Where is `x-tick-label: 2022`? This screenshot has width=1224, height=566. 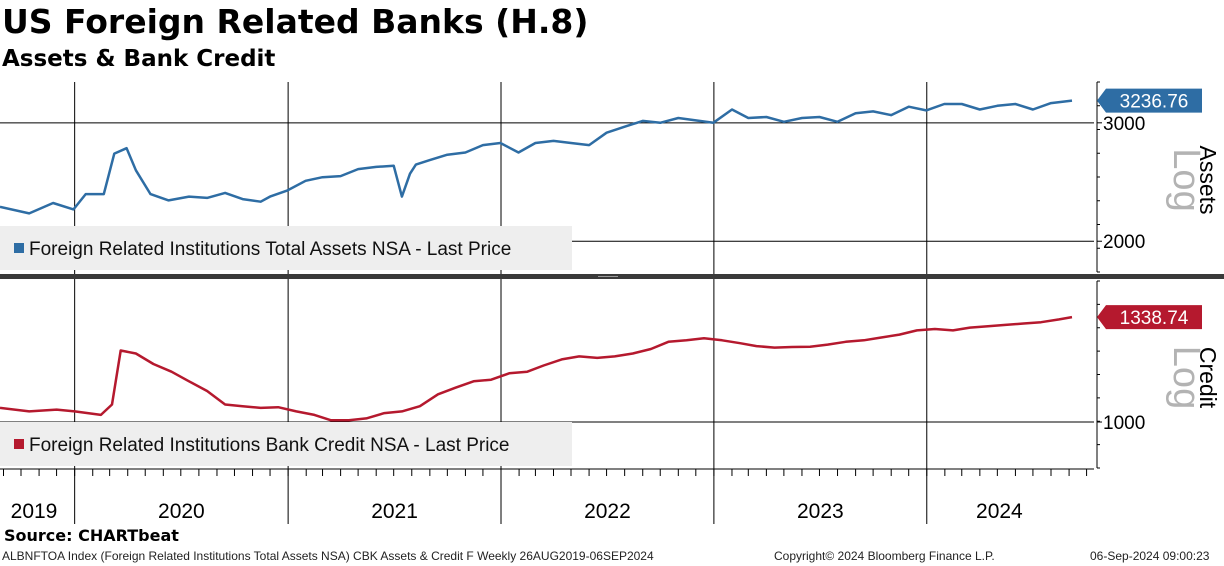
x-tick-label: 2022 is located at coordinates (607, 511).